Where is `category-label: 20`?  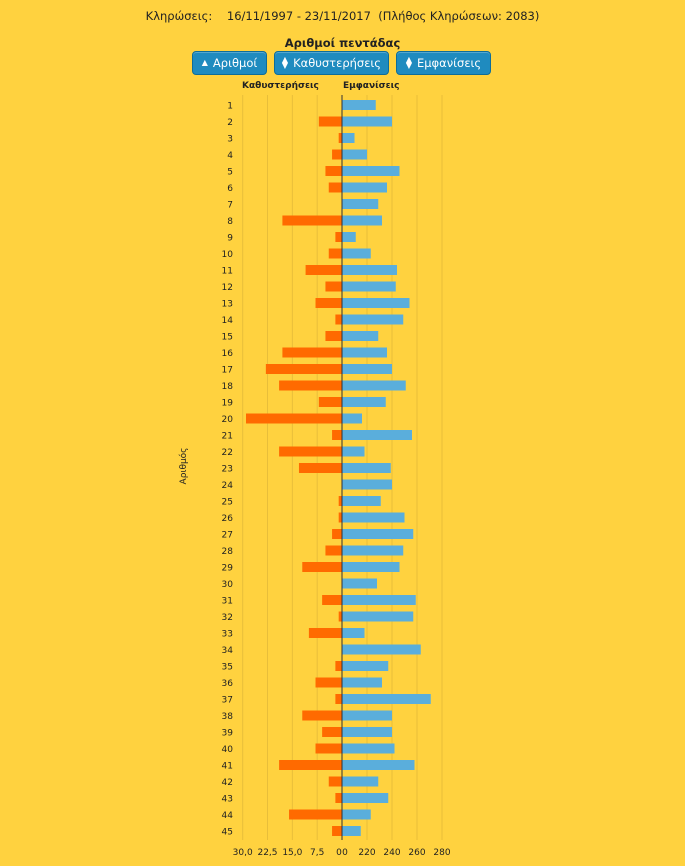 category-label: 20 is located at coordinates (228, 420).